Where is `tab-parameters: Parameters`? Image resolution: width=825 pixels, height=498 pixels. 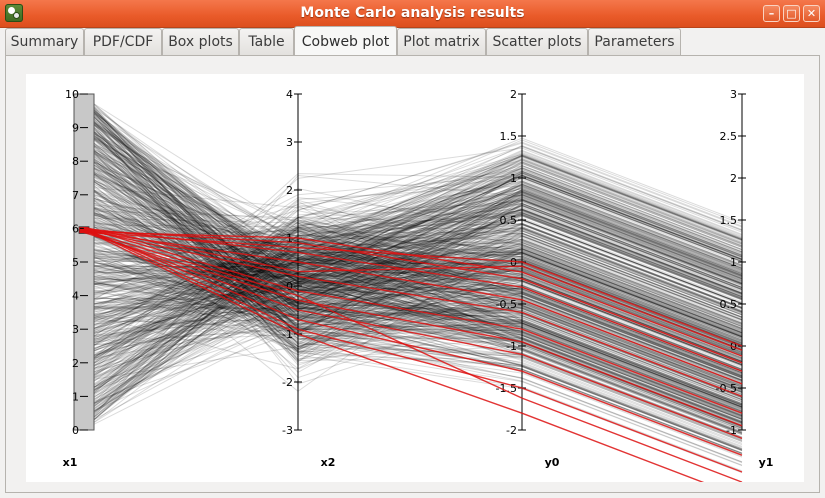
tab-parameters: Parameters is located at coordinates (634, 41).